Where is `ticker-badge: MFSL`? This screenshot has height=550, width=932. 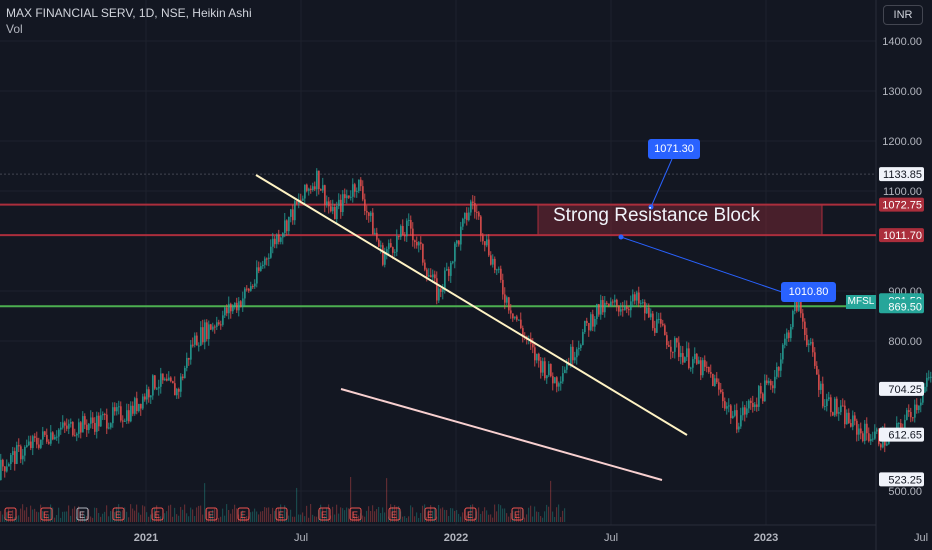
ticker-badge: MFSL is located at coordinates (861, 302).